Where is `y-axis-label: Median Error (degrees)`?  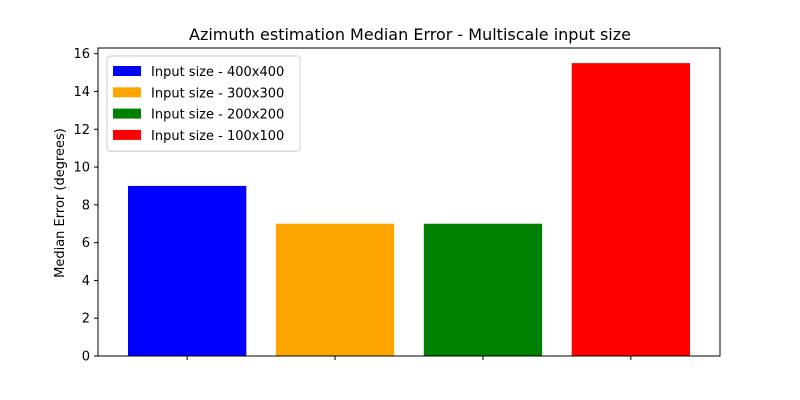
y-axis-label: Median Error (degrees) is located at coordinates (60, 203).